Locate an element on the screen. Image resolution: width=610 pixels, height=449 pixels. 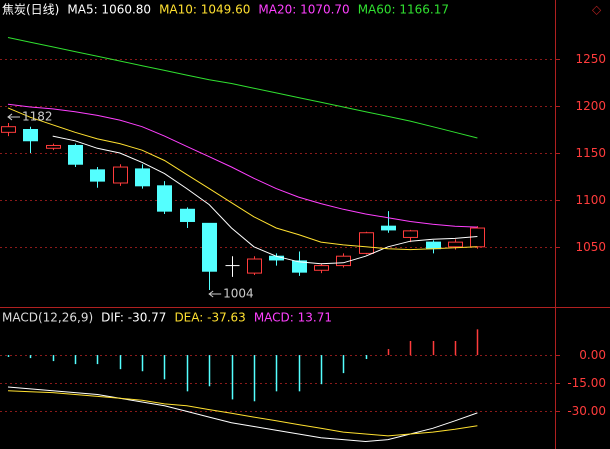
legend-entry: MA20: 1070.70 is located at coordinates (303, 10).